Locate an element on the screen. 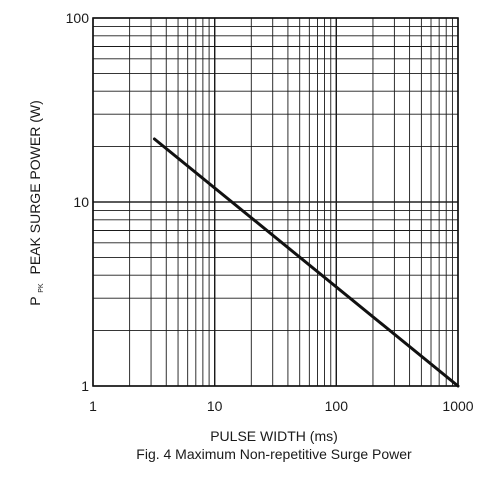 The image size is (479, 477). y-axis-label-group: P PK PEAK SURGE POWER (W) is located at coordinates (36, 202).